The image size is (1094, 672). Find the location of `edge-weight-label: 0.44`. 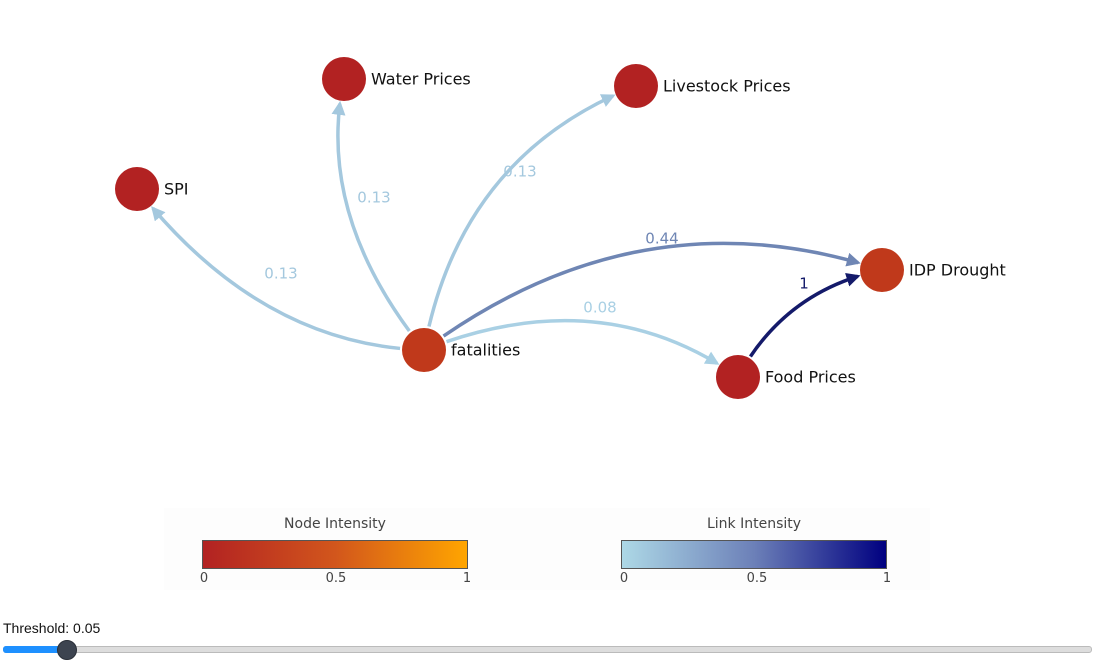

edge-weight-label: 0.44 is located at coordinates (661, 239).